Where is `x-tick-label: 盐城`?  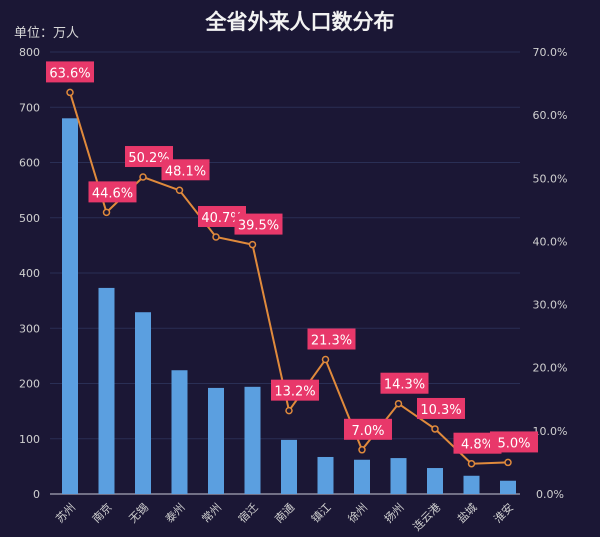 x-tick-label: 盐城 is located at coordinates (467, 513).